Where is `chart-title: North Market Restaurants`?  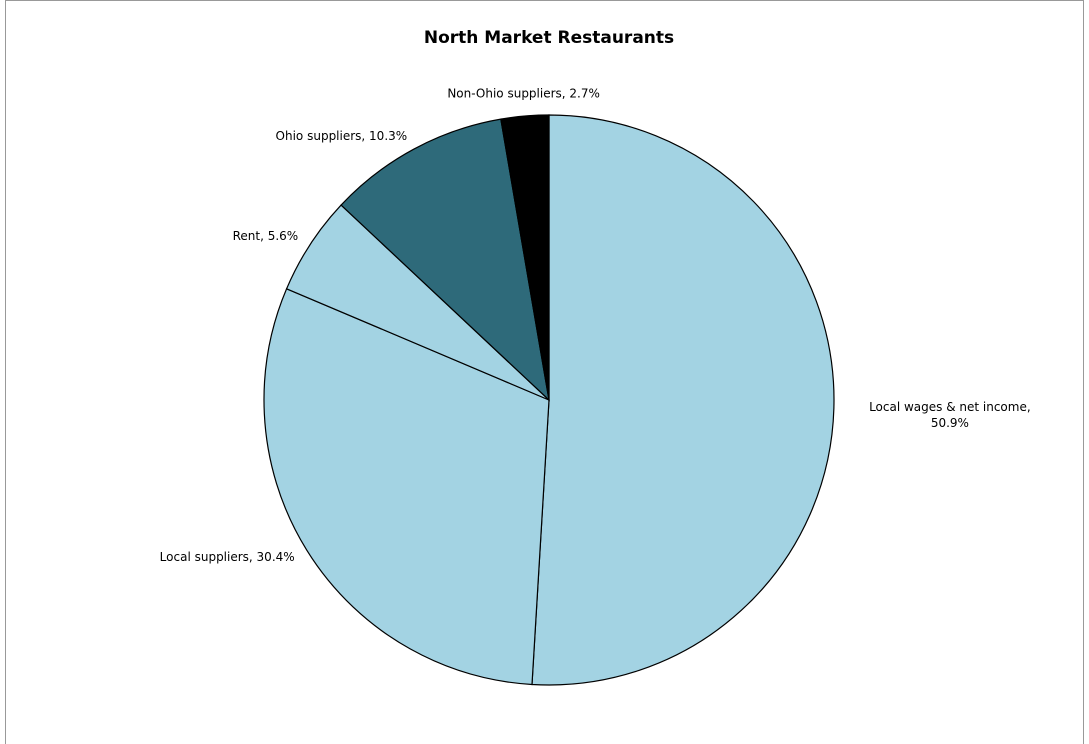
chart-title: North Market Restaurants is located at coordinates (549, 38).